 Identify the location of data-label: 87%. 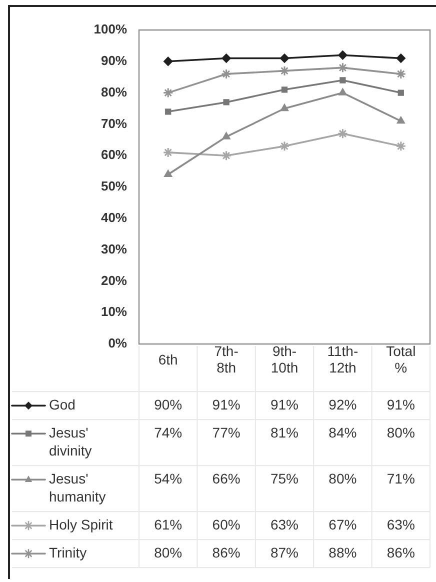
(284, 552).